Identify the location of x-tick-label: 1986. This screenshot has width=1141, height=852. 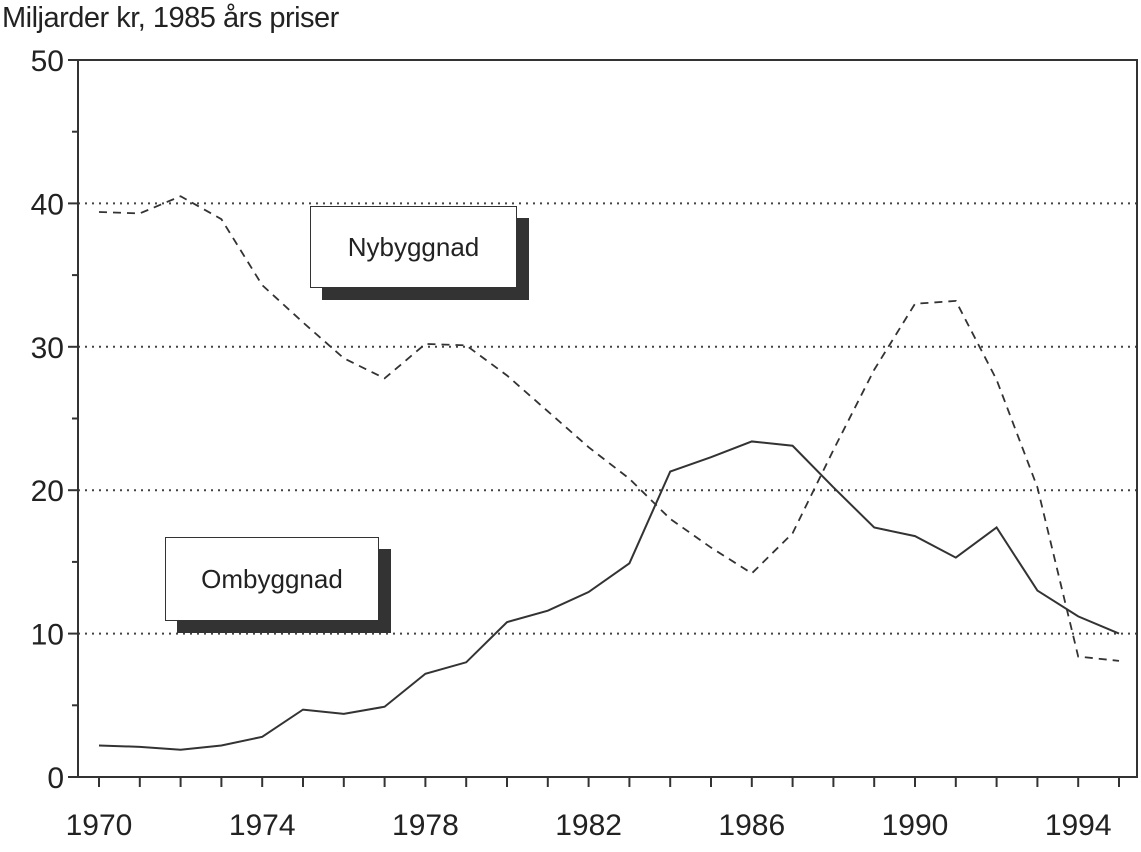
(751, 825).